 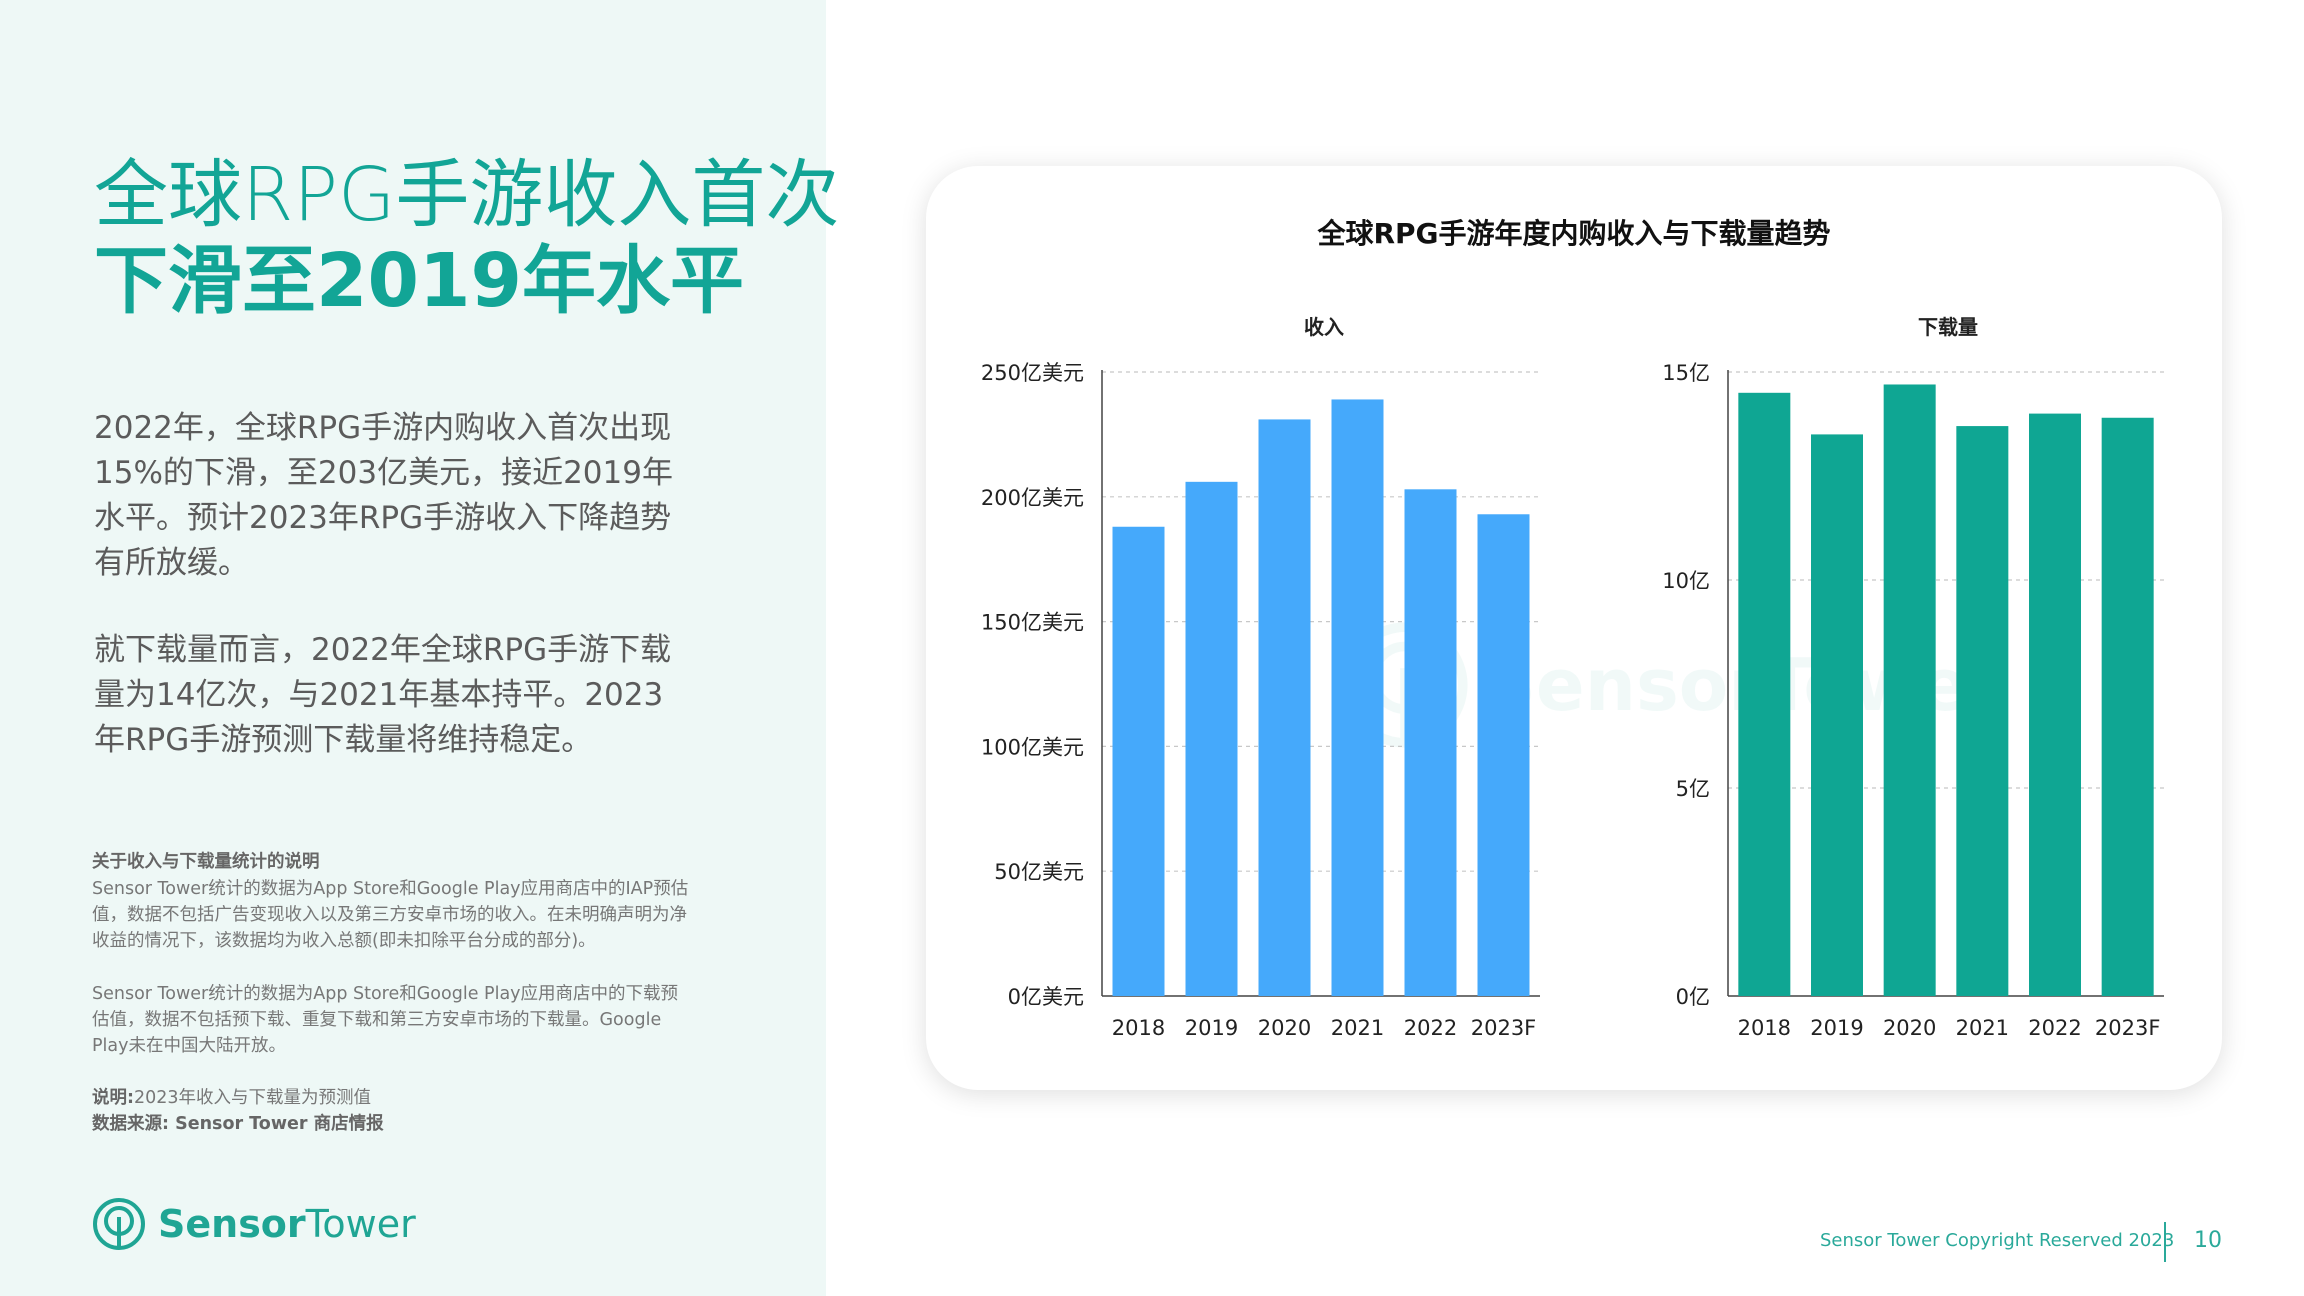 I want to click on downloads-ytick-label: 0亿, so click(x=1693, y=997).